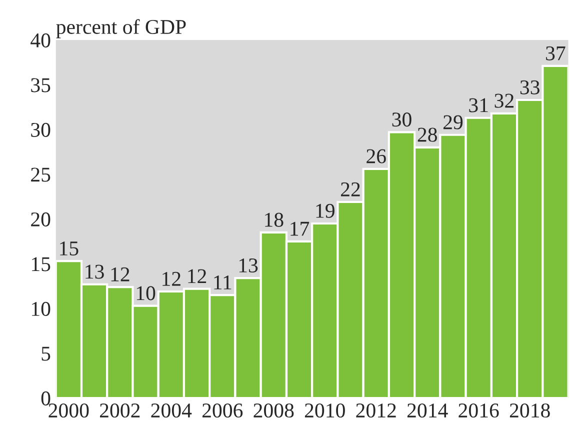 The image size is (570, 435). What do you see at coordinates (376, 156) in the screenshot?
I see `data-label: 26` at bounding box center [376, 156].